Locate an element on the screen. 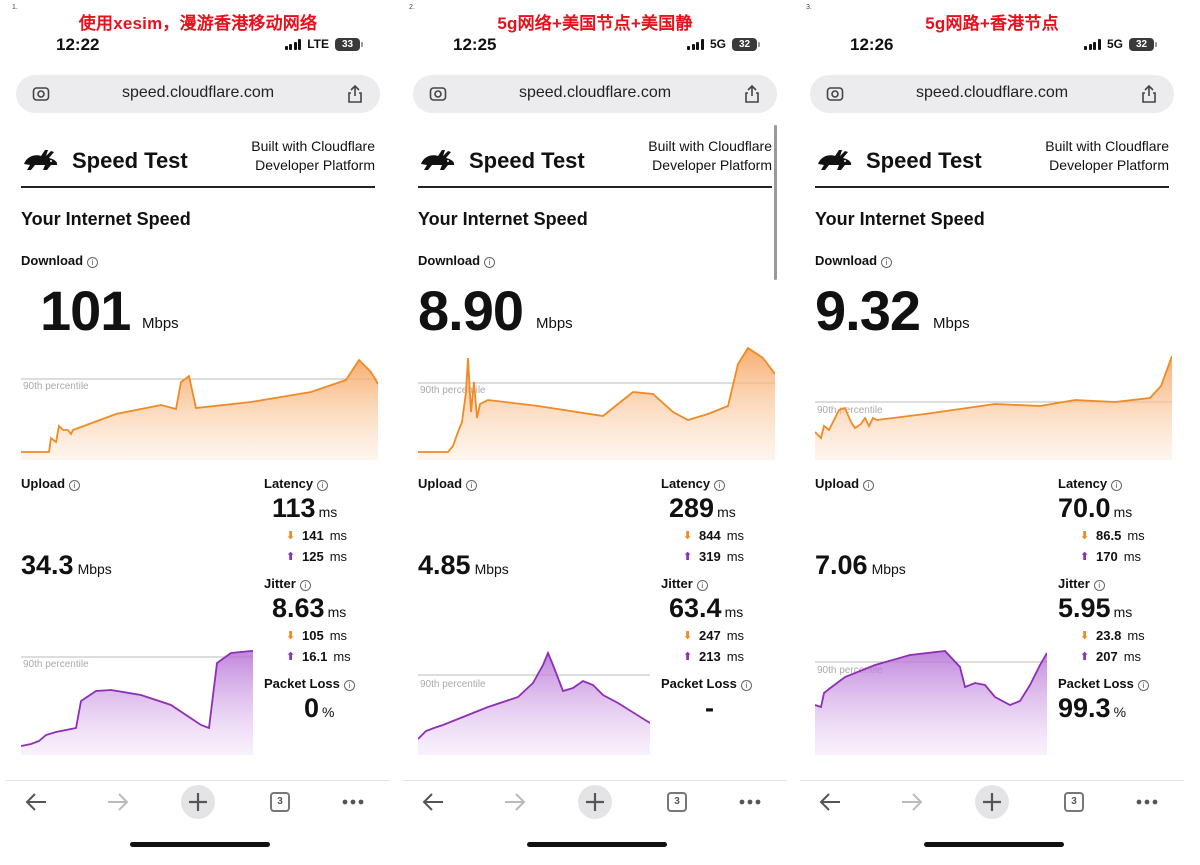 This screenshot has height=865, width=1200. latency-label: Latency i is located at coordinates (721, 484).